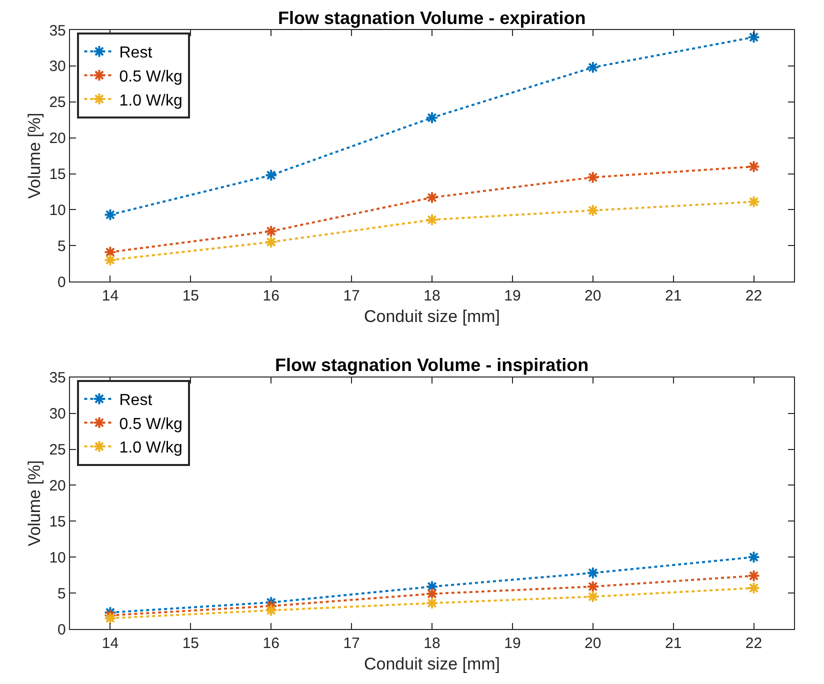 This screenshot has height=684, width=824. Describe the element at coordinates (432, 365) in the screenshot. I see `chart-title: Flow stagnation Volume - inspiration` at that location.